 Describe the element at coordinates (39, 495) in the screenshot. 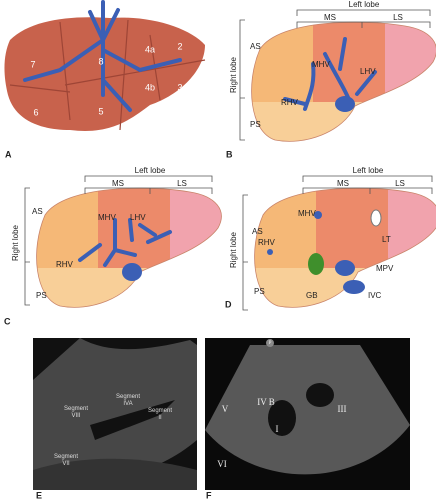

I see `panel-letter: E` at that location.